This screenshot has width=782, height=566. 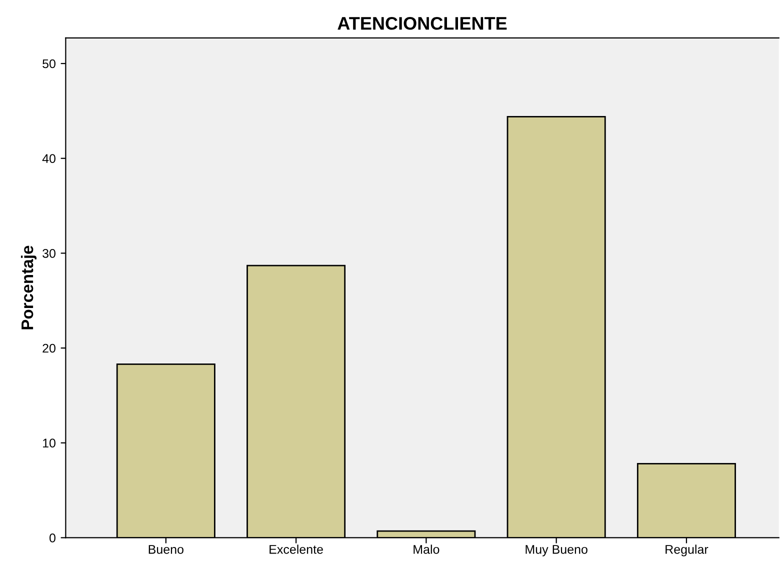 What do you see at coordinates (422, 23) in the screenshot?
I see `chart-title: ATENCIONCLIENTE` at bounding box center [422, 23].